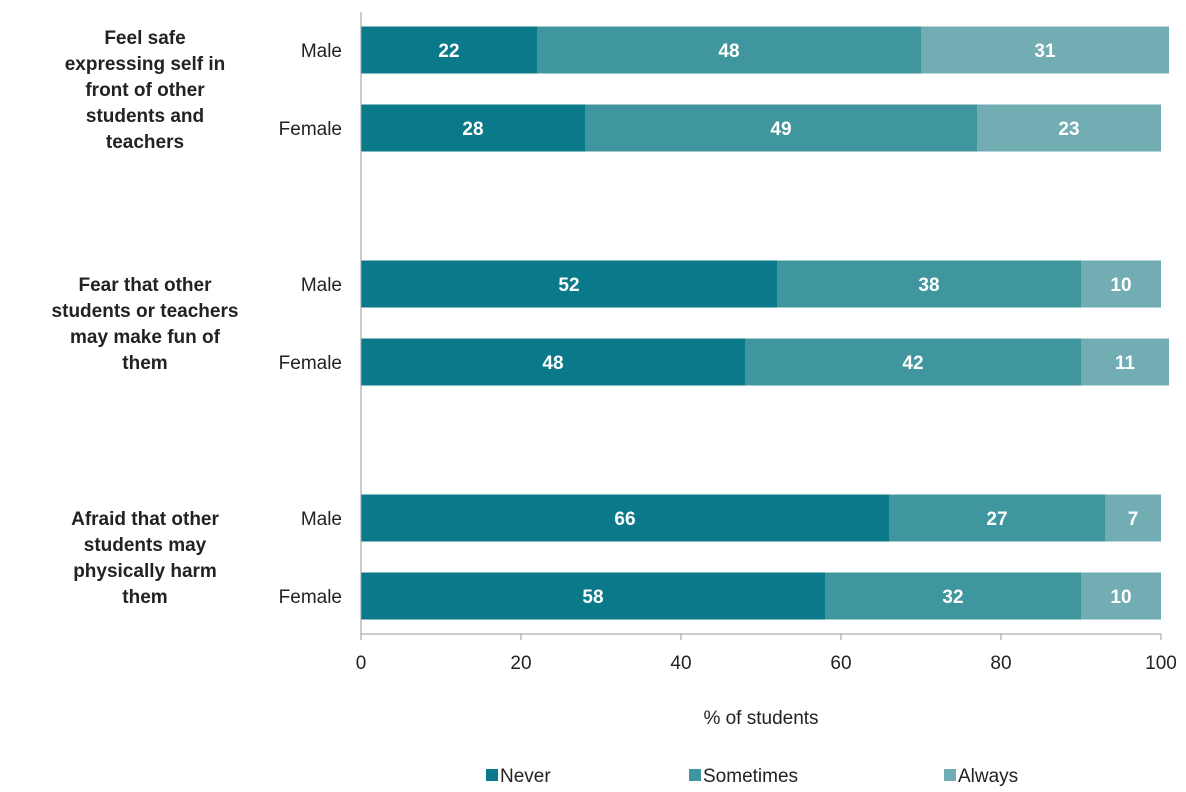  Describe the element at coordinates (144, 38) in the screenshot. I see `group-label-line: Feel safe` at that location.